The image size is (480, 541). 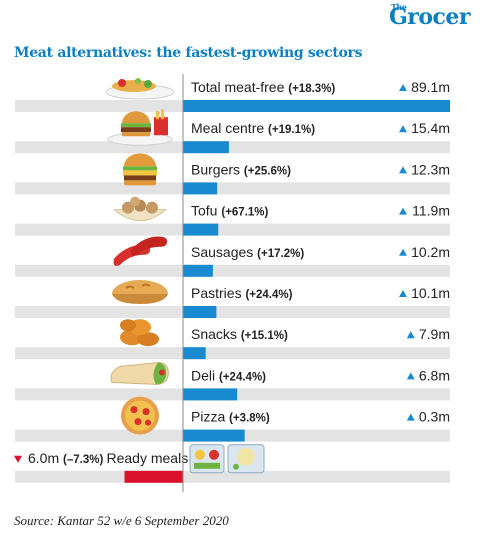 I want to click on track-row-snacks, so click(x=232, y=353).